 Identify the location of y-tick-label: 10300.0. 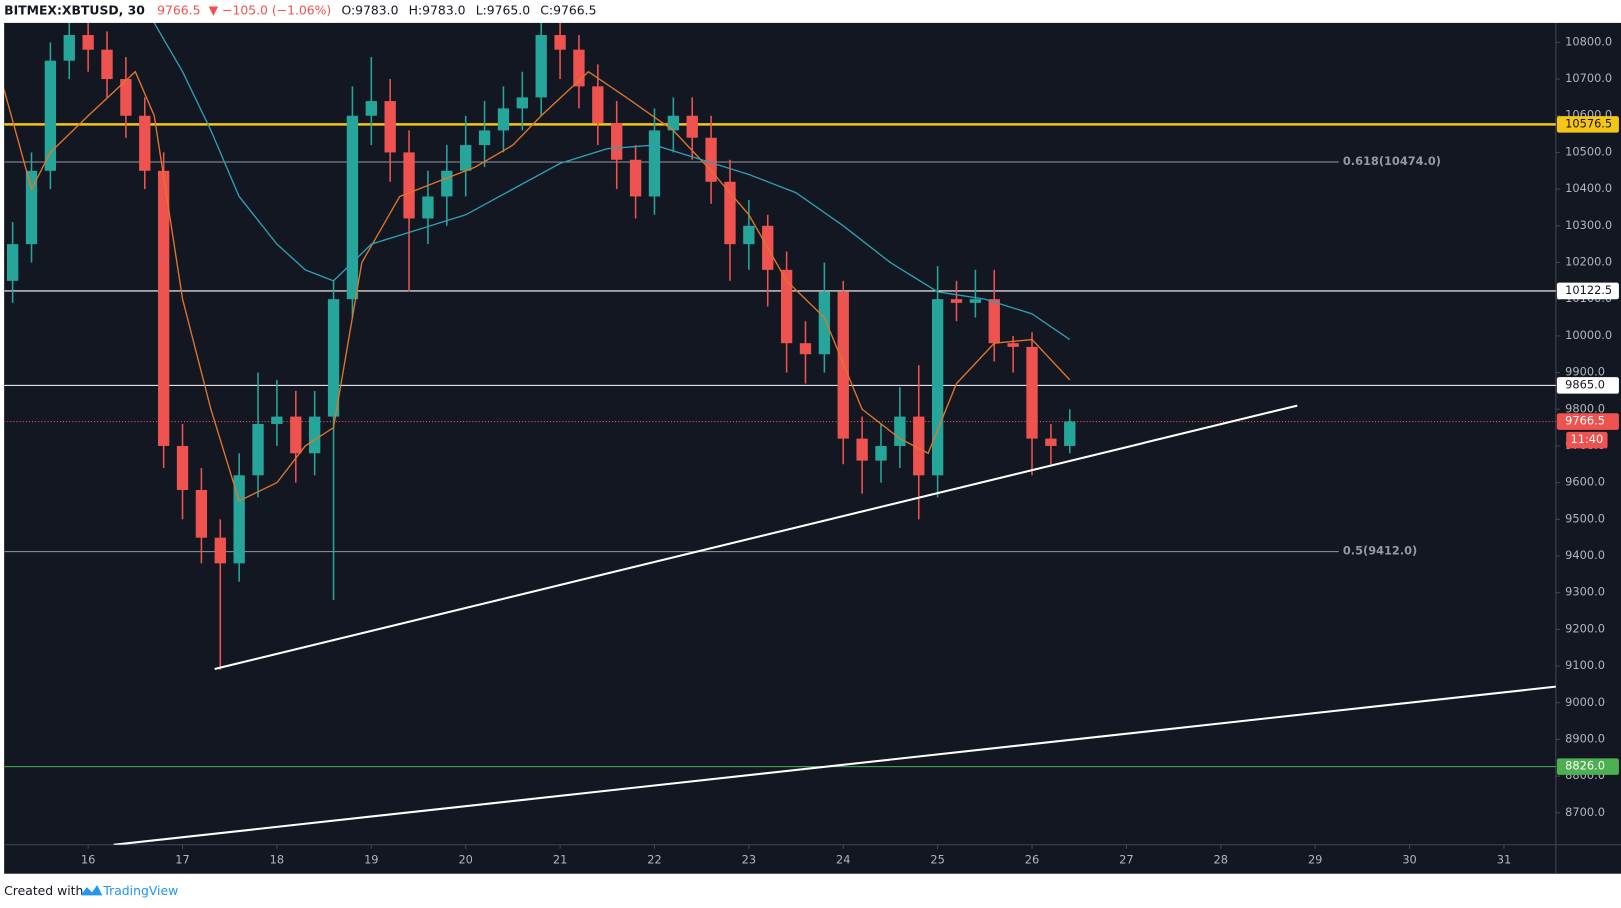
(1588, 225).